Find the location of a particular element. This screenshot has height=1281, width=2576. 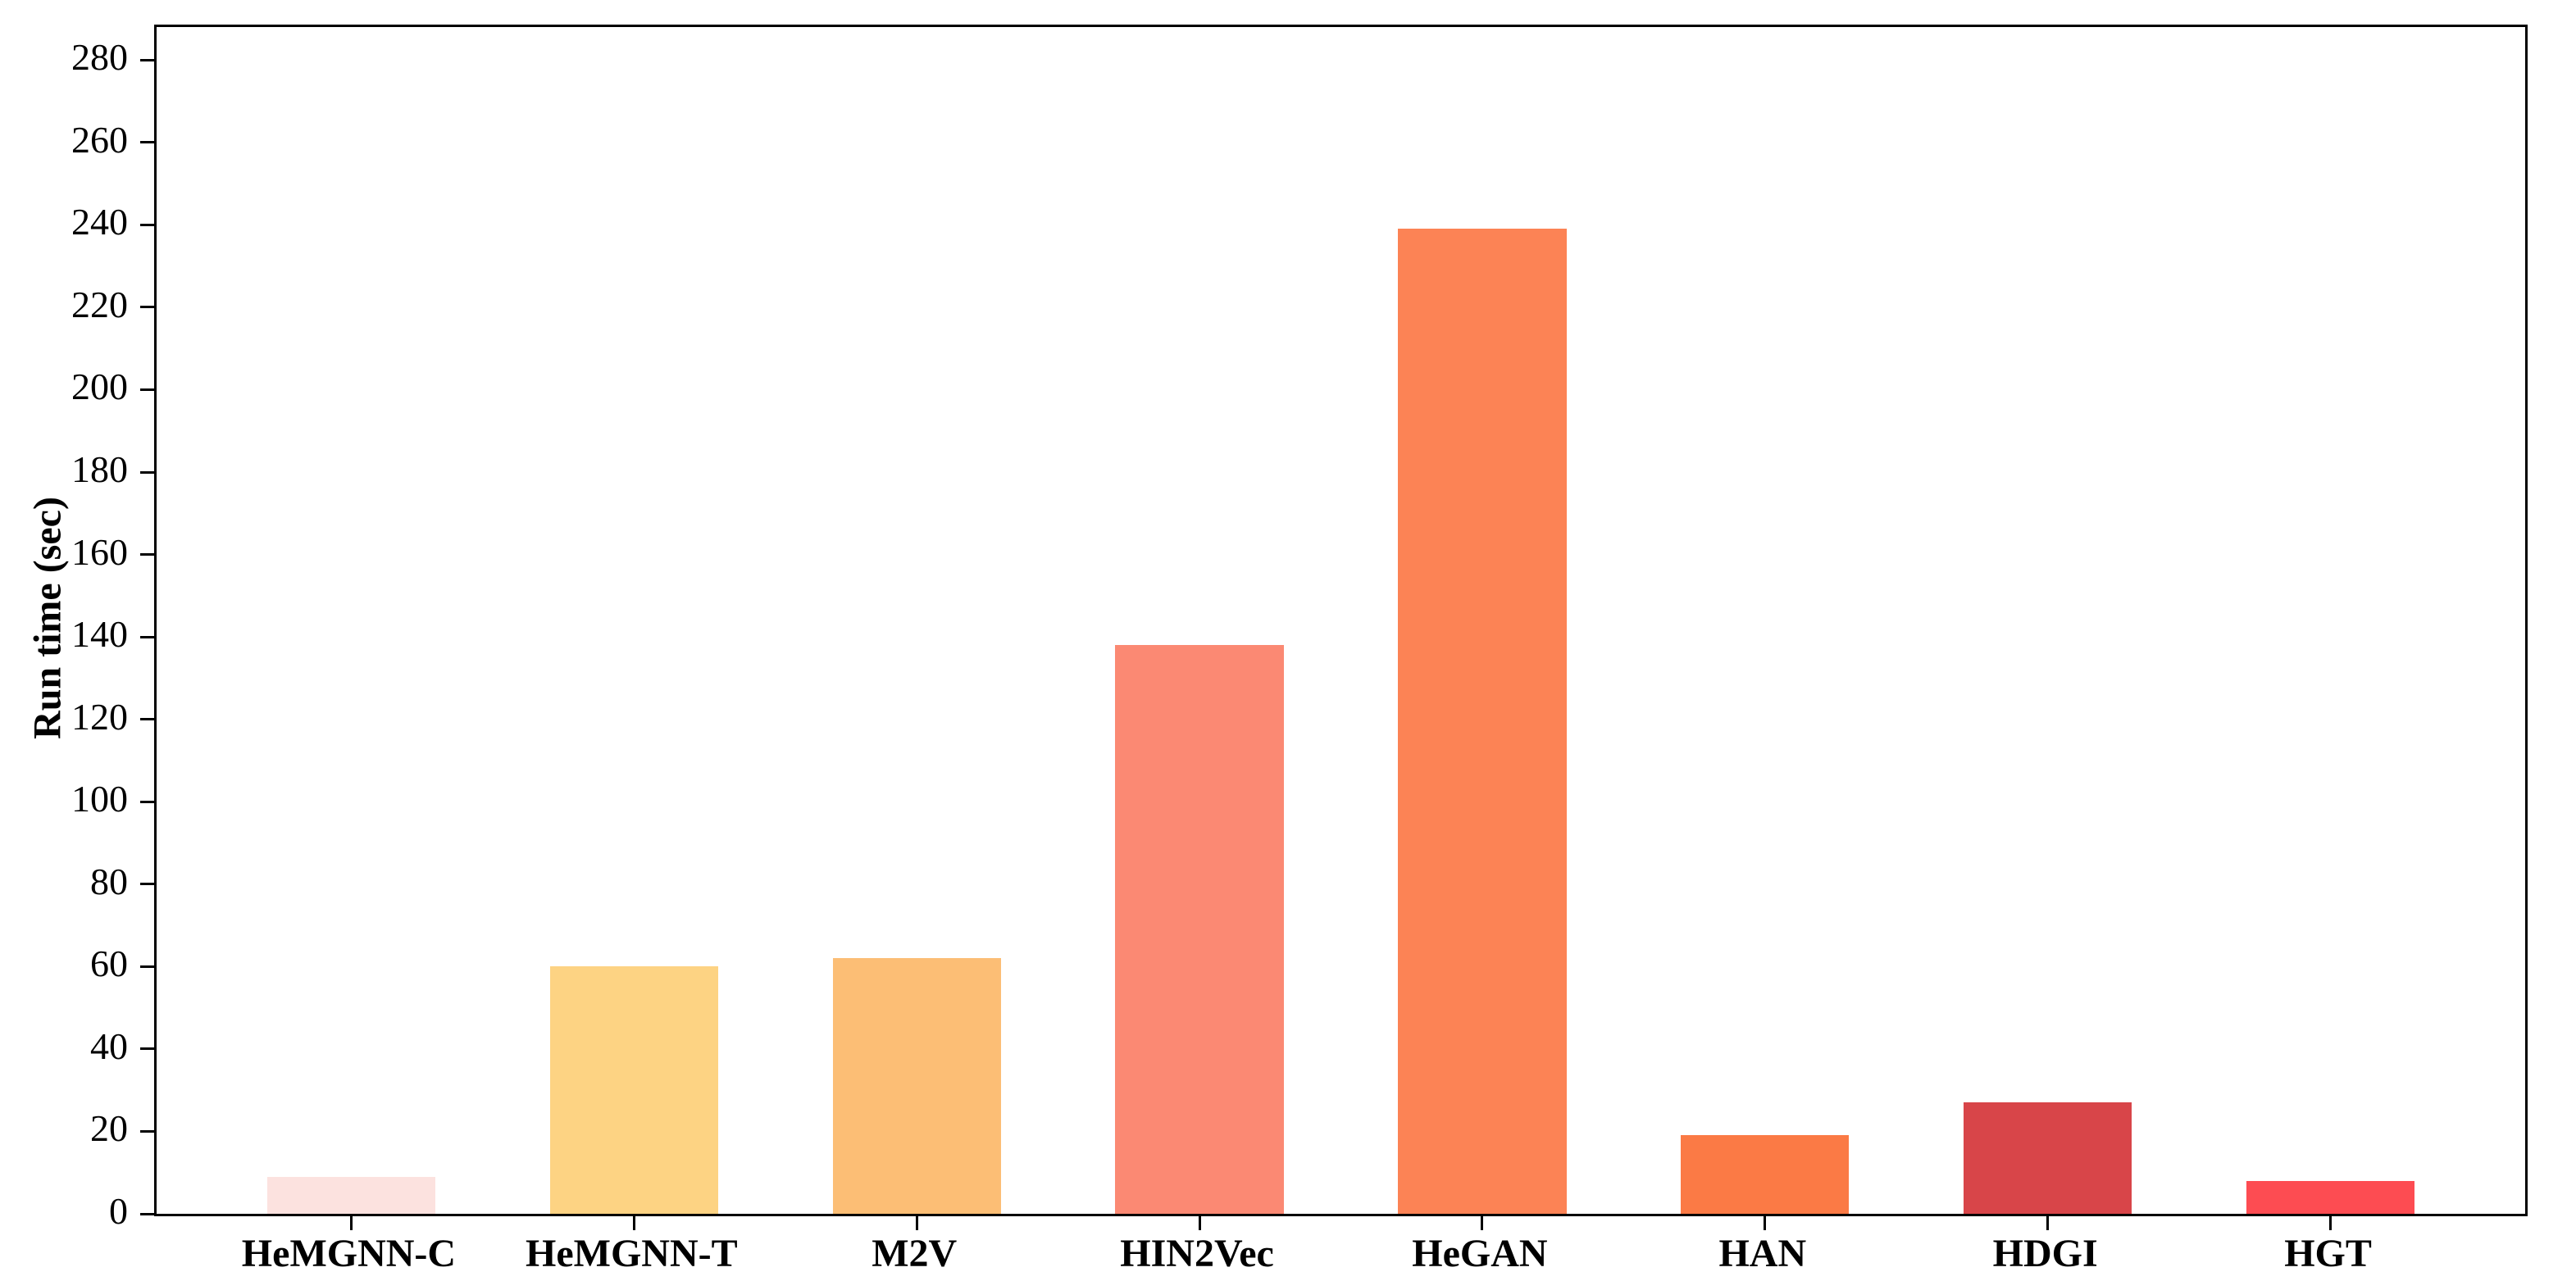

y-tick-label: 140 is located at coordinates (99, 634).